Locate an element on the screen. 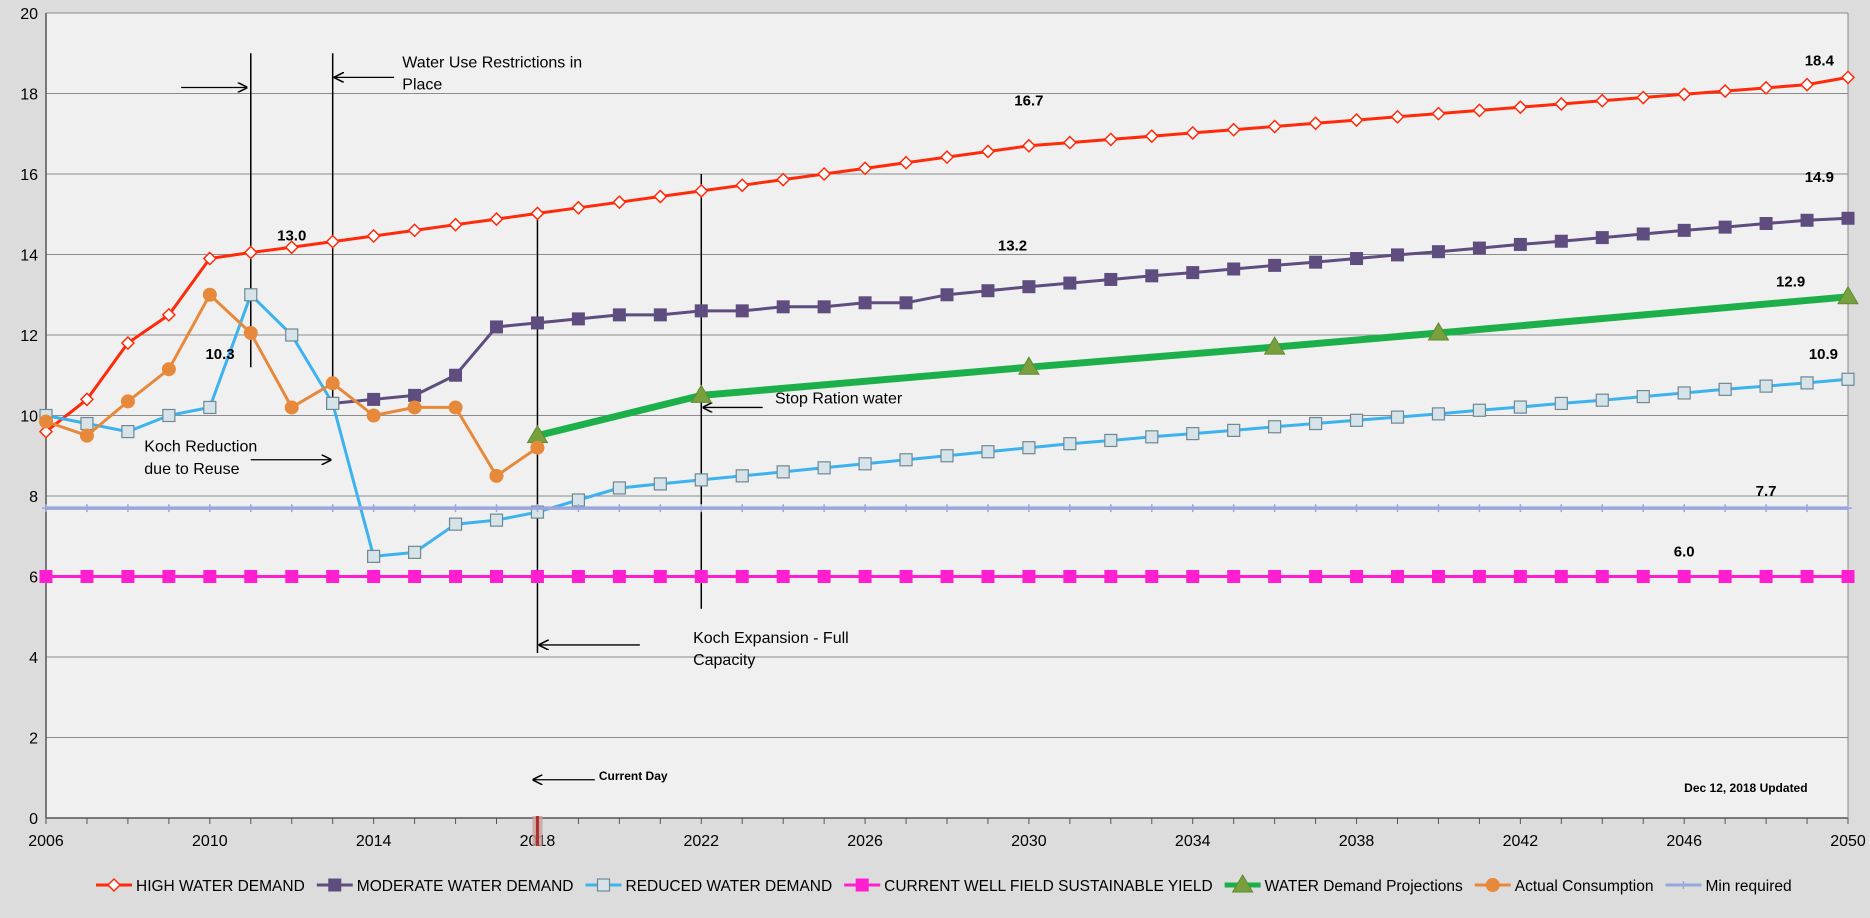 Image resolution: width=1870 pixels, height=918 pixels. data-label: 18.4 is located at coordinates (1820, 60).